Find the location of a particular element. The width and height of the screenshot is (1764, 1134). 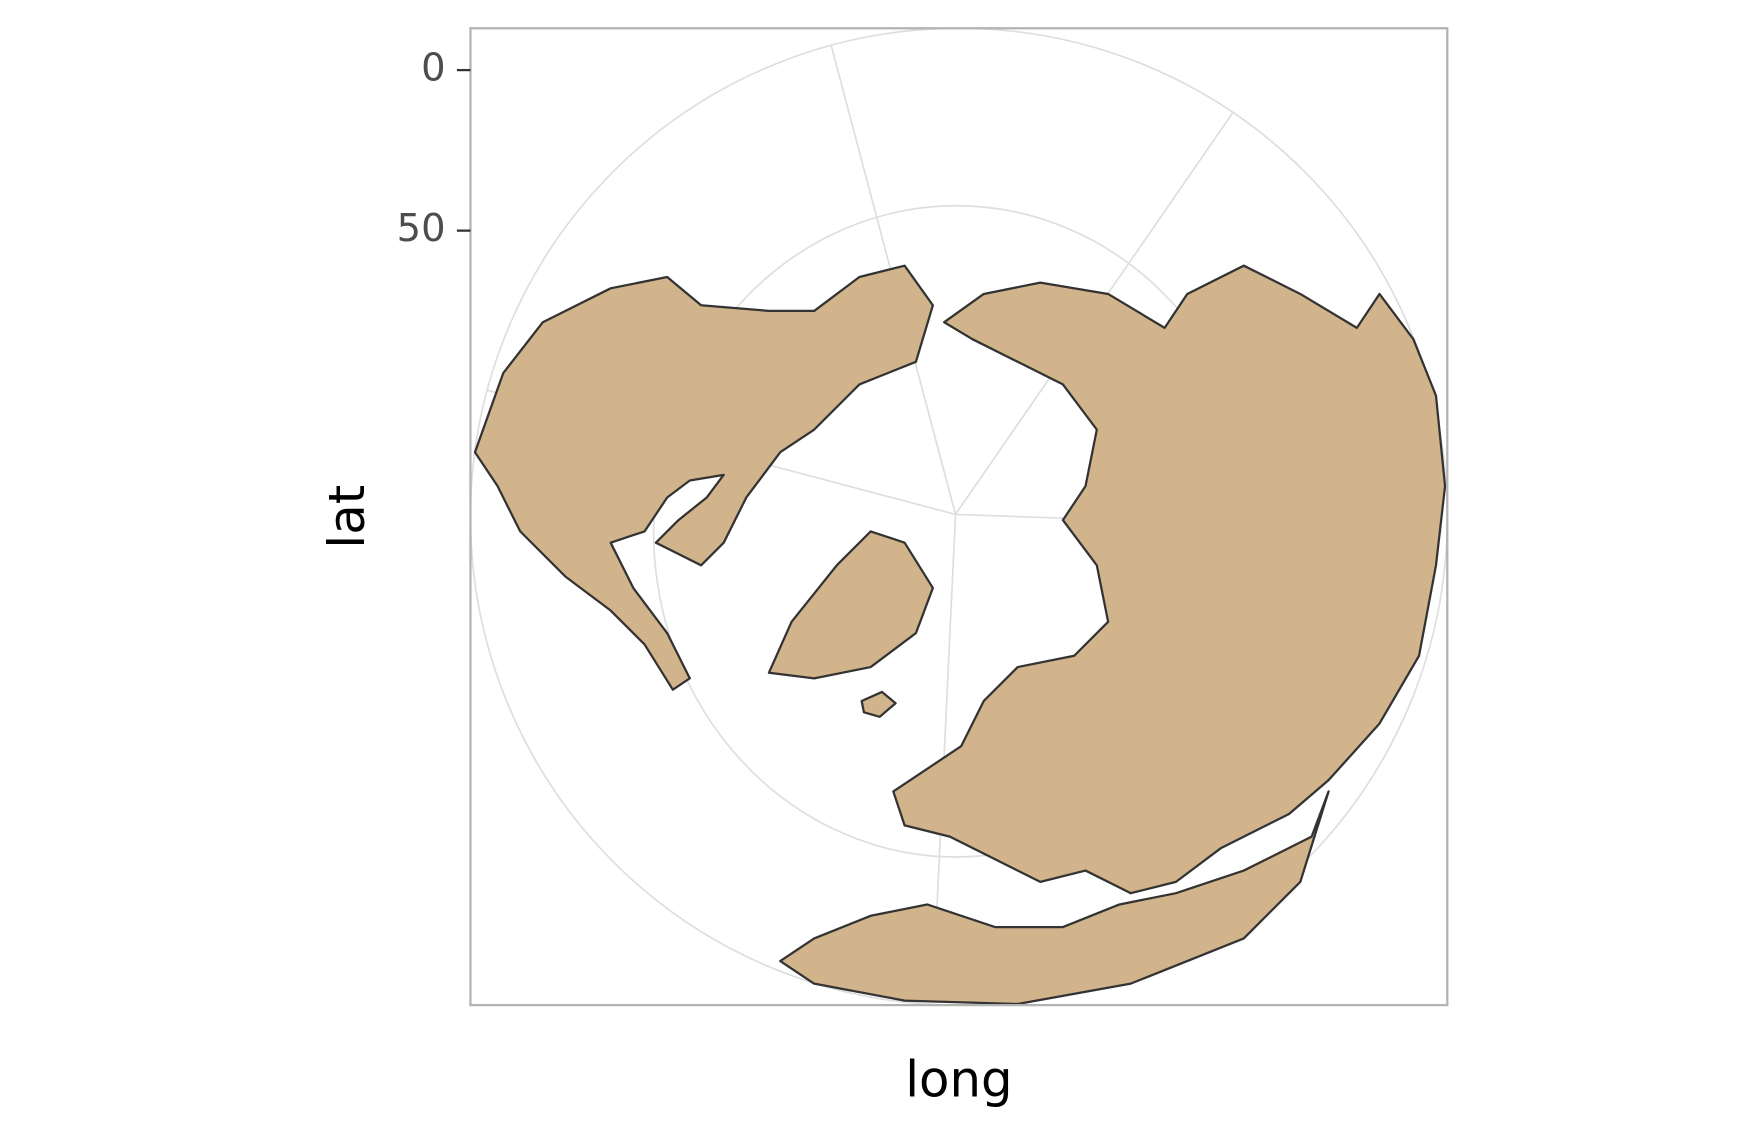

y-tick-label: 0 is located at coordinates (433, 68).